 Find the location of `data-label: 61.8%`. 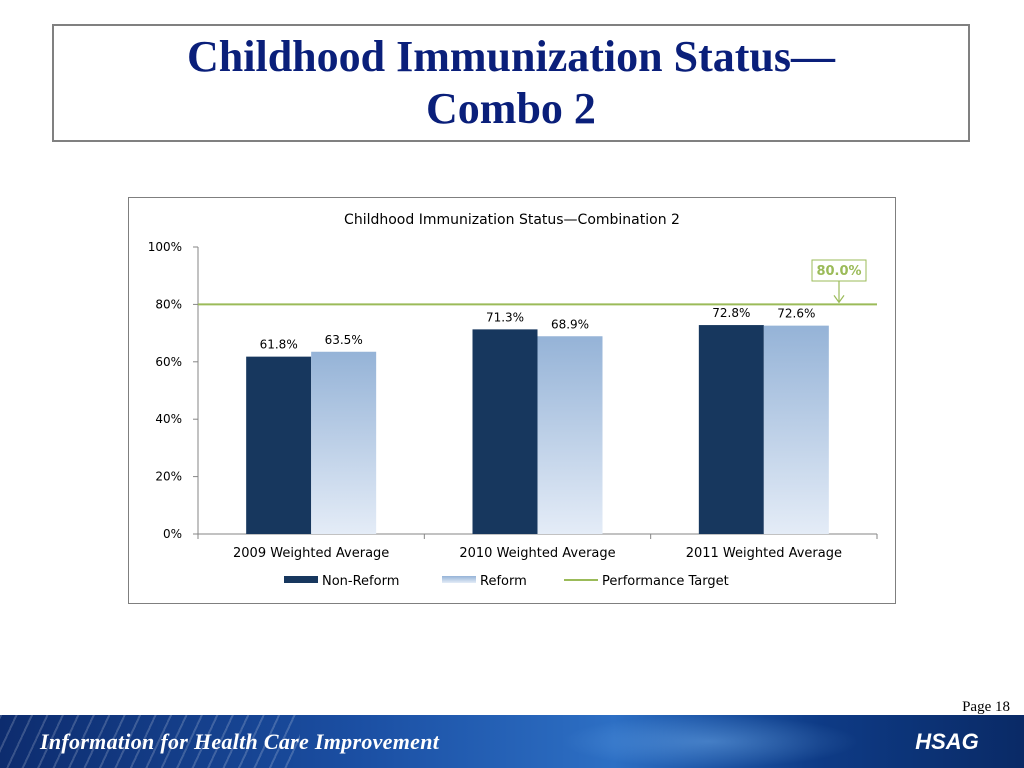

data-label: 61.8% is located at coordinates (279, 345).